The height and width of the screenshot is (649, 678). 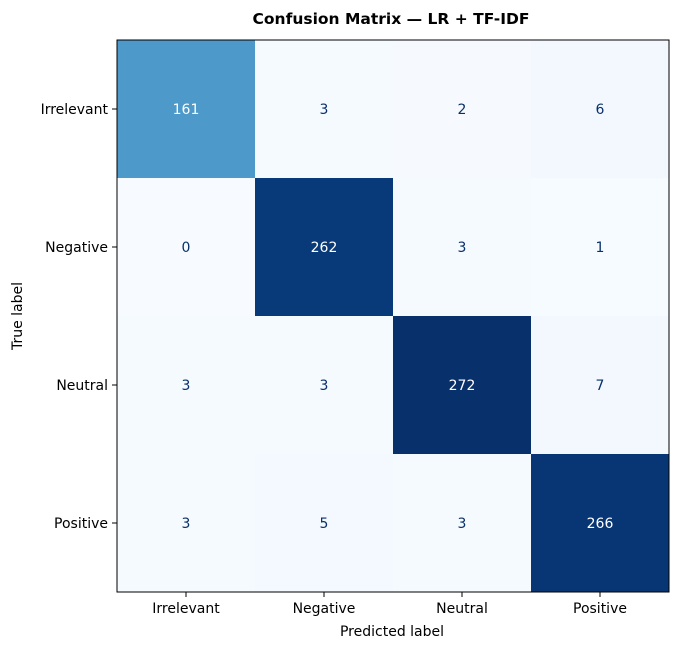 I want to click on y-tick-label: Irrelevant, so click(x=75, y=110).